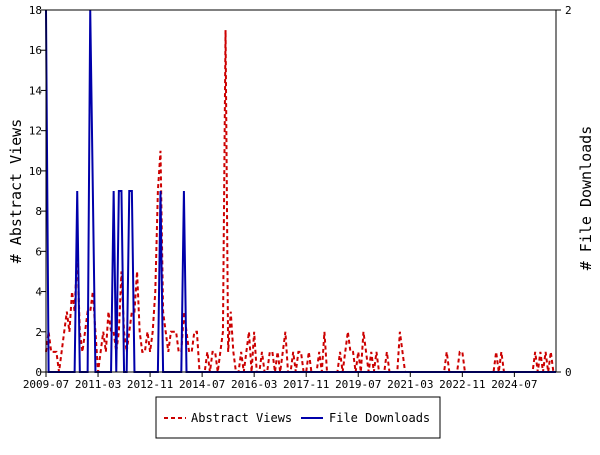 This screenshot has width=600, height=455. What do you see at coordinates (35, 131) in the screenshot?
I see `left-tick-label: 12` at bounding box center [35, 131].